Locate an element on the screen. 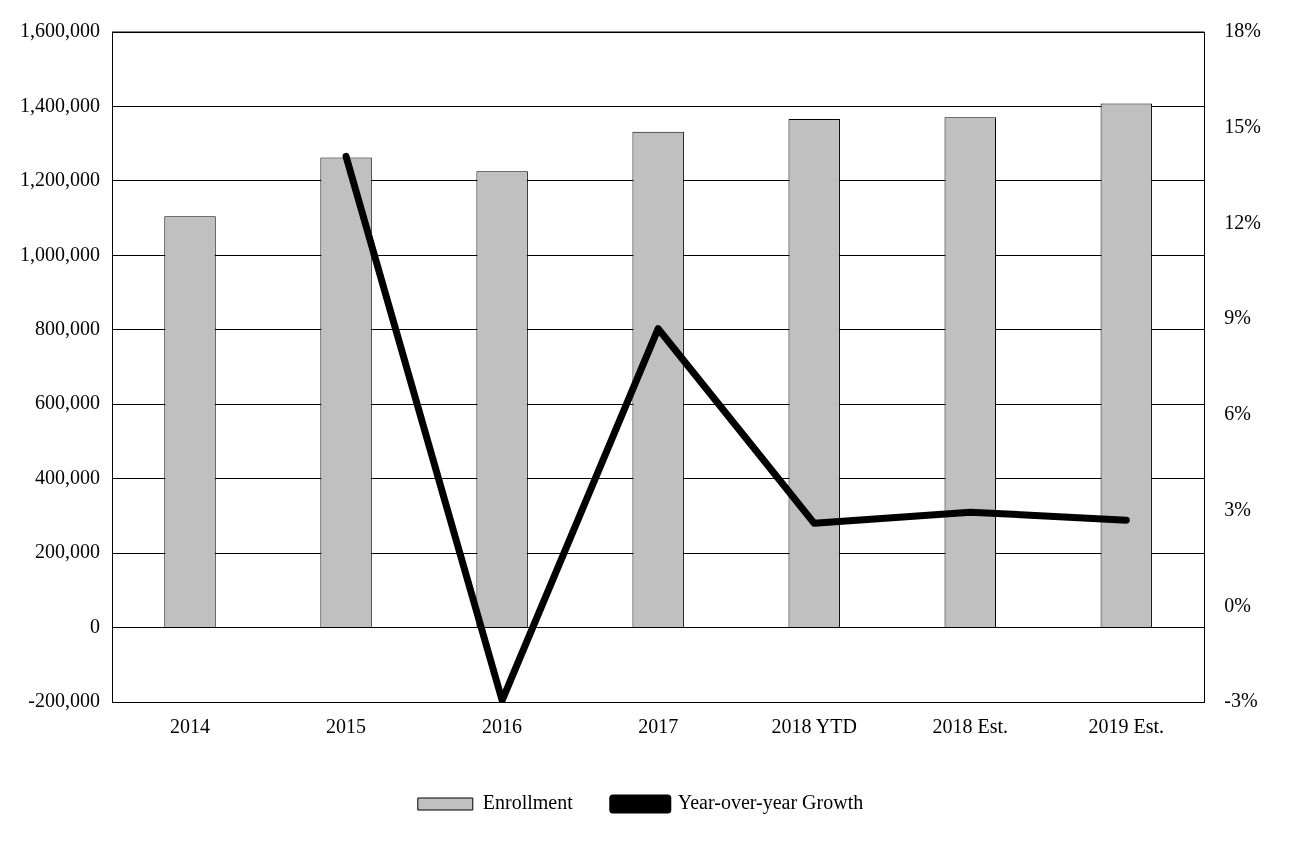 The height and width of the screenshot is (842, 1289). x-tick-label: 2016 is located at coordinates (502, 726).